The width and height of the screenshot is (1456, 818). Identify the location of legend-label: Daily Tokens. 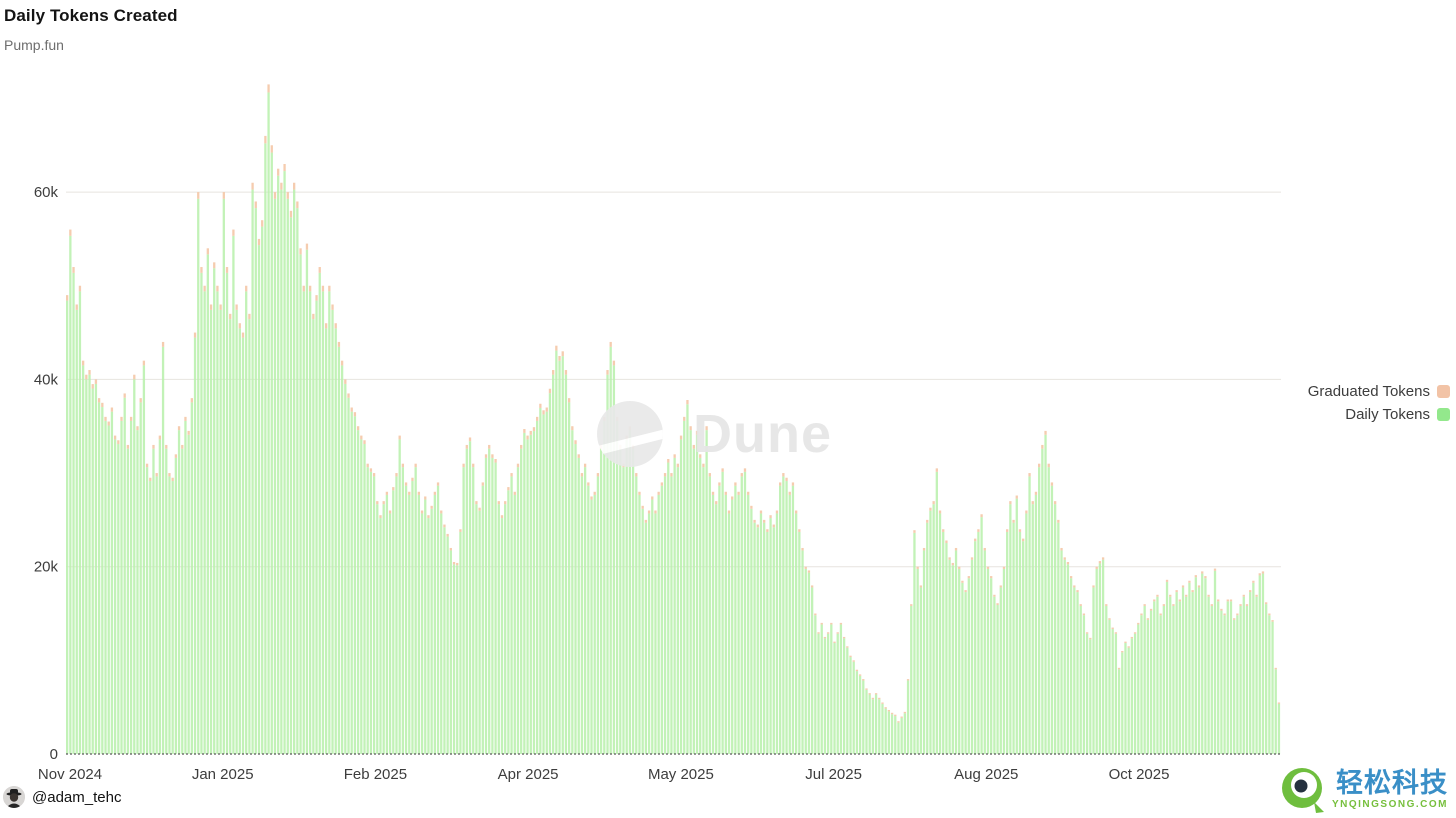
(1387, 414).